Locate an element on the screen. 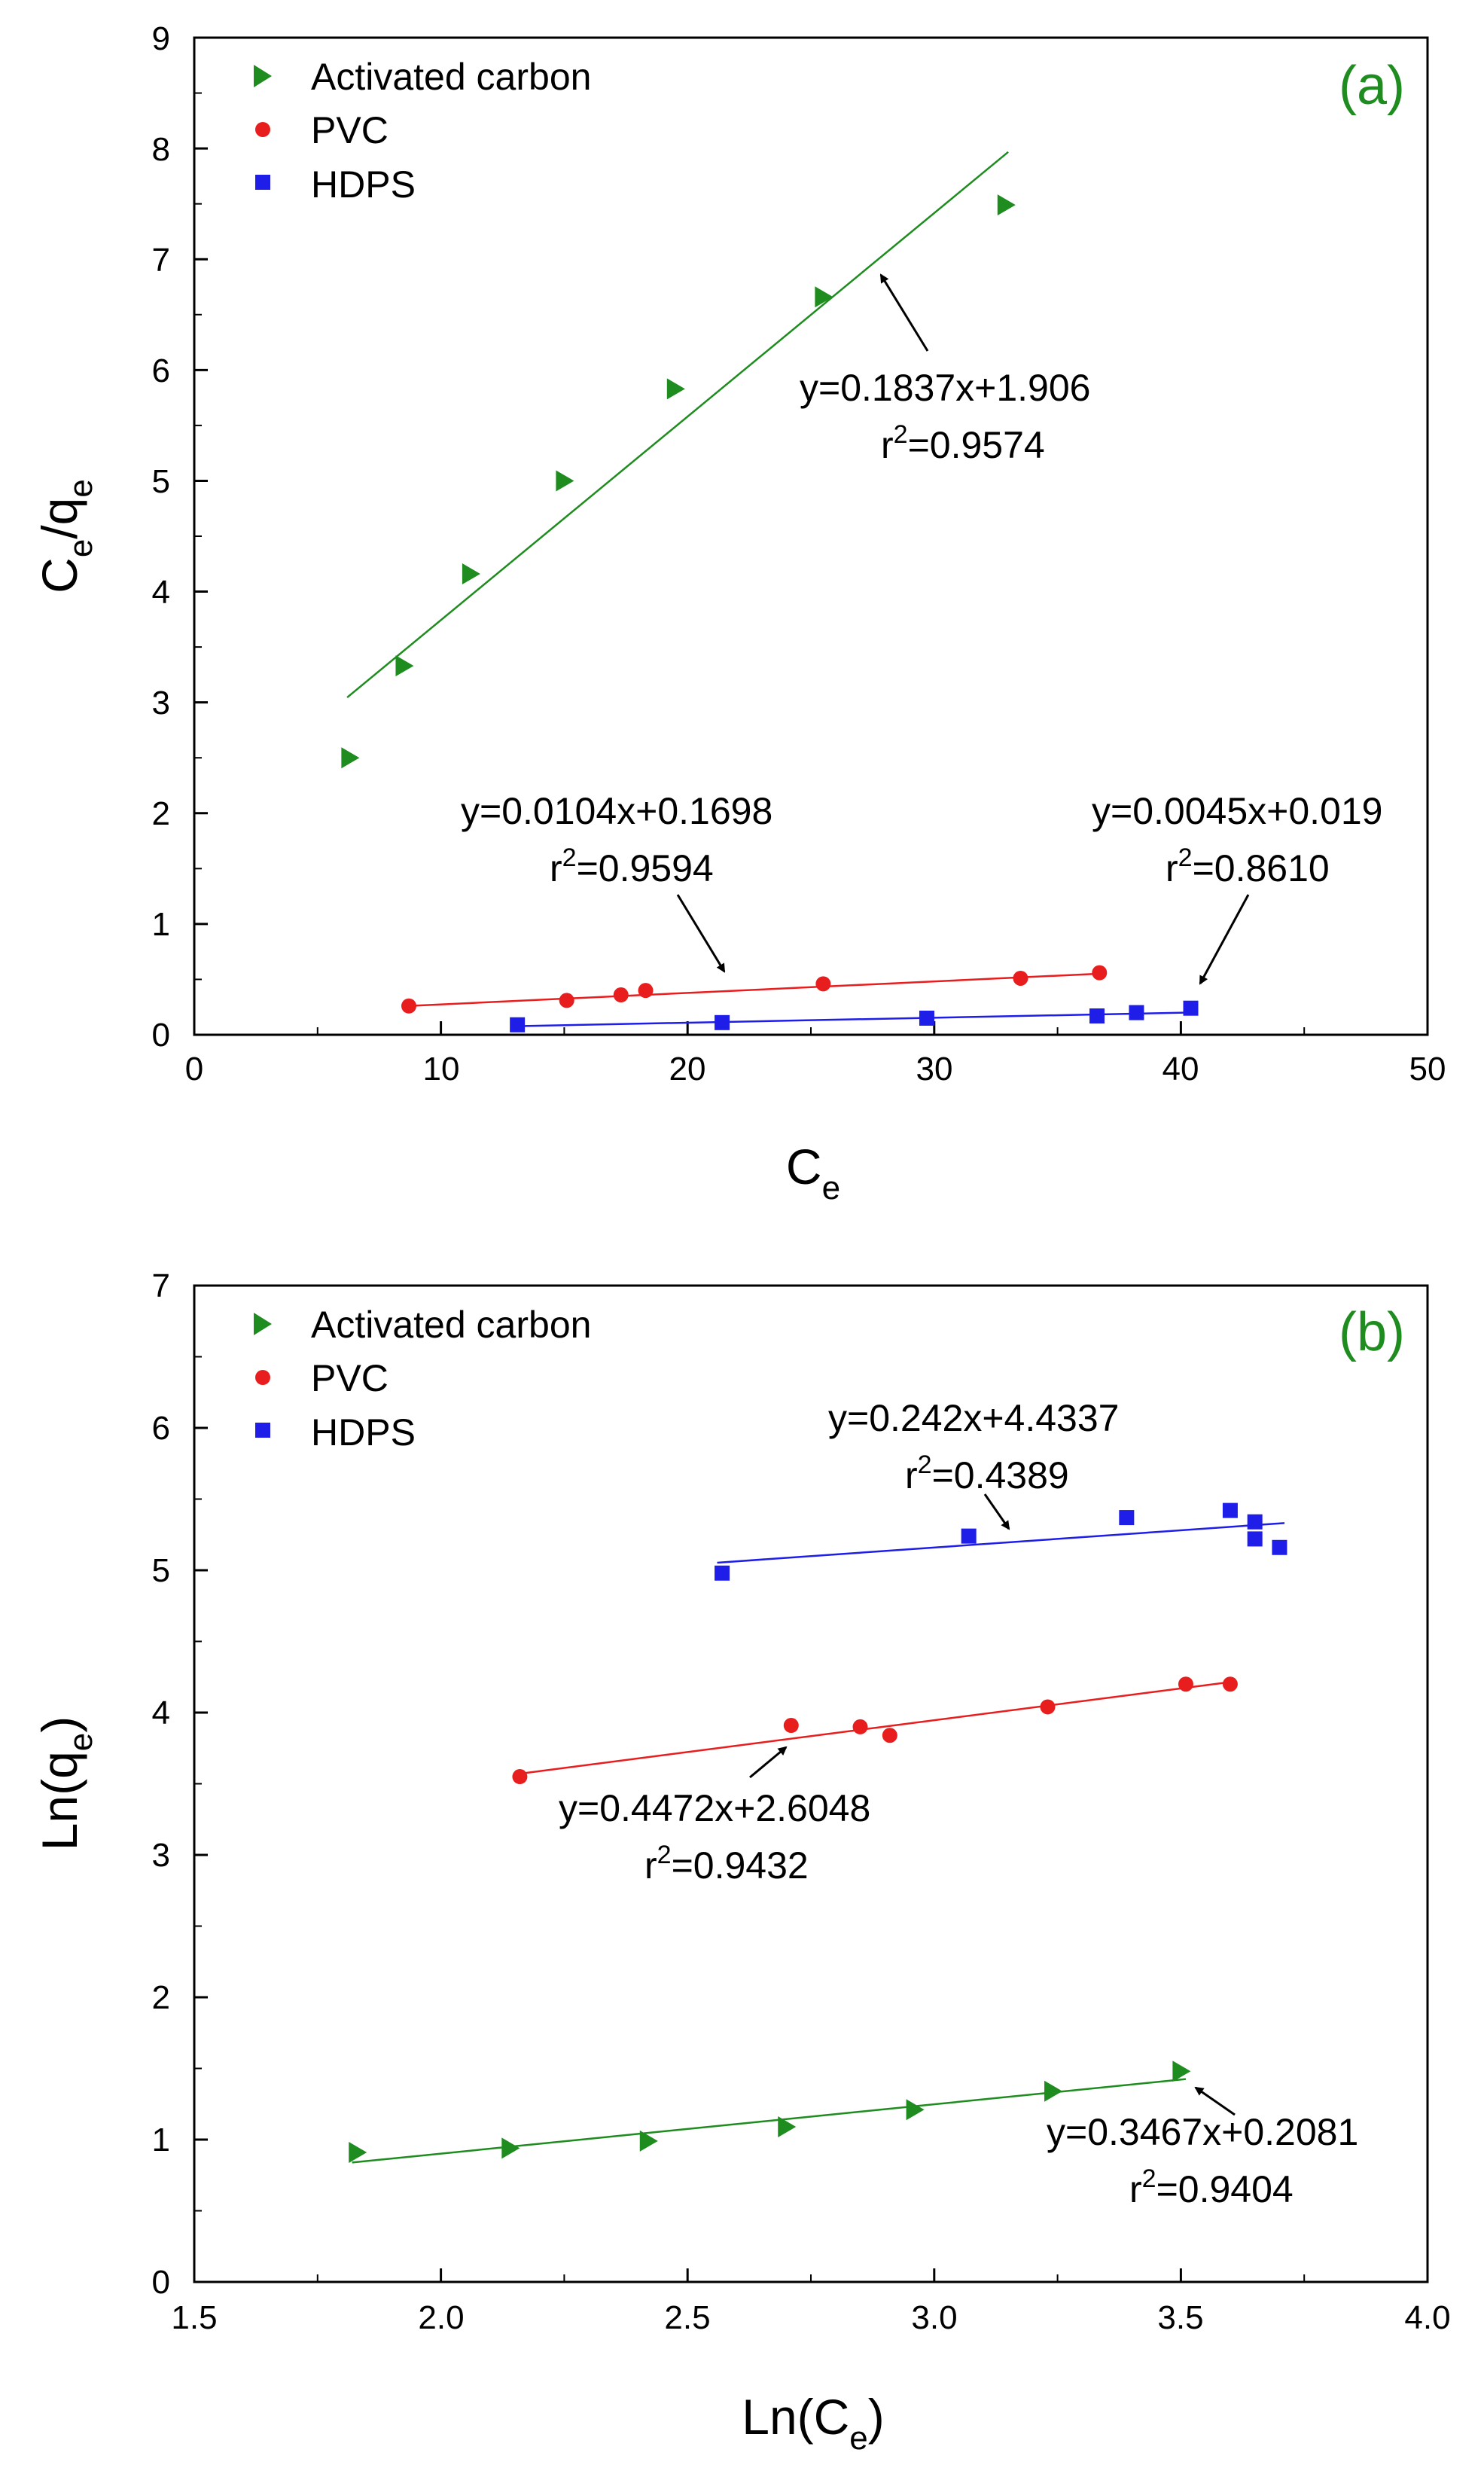 The image size is (1484, 2477). annotation-hdps-a: y=0.0045x+0.019 r2=0.8610 is located at coordinates (1237, 887).